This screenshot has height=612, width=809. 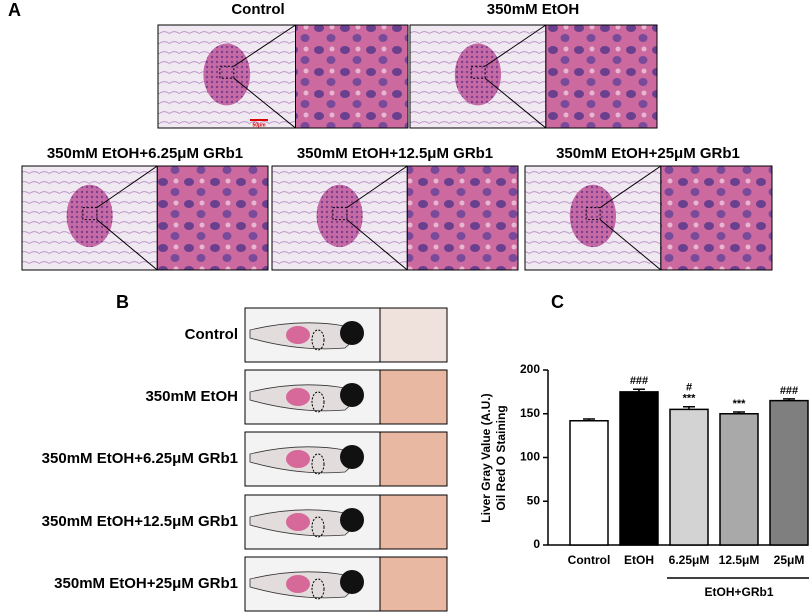 I want to click on group-label: EtOH+GRb1, so click(x=738, y=592).